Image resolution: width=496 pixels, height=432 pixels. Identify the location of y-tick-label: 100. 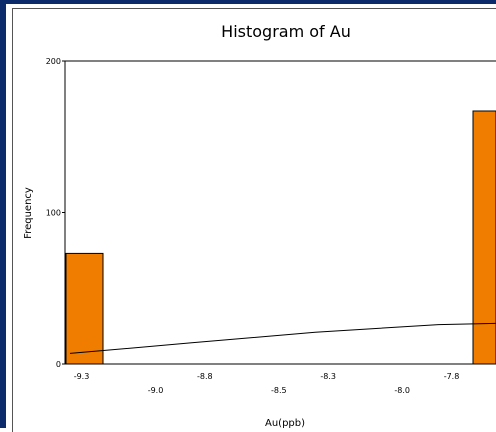
(53, 213).